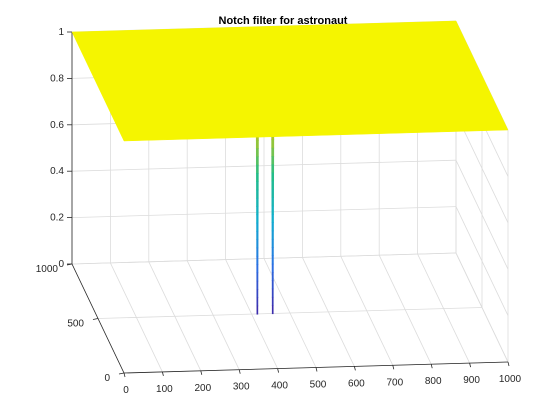 The height and width of the screenshot is (420, 560). I want to click on z-tick-label: 0.2, so click(57, 218).